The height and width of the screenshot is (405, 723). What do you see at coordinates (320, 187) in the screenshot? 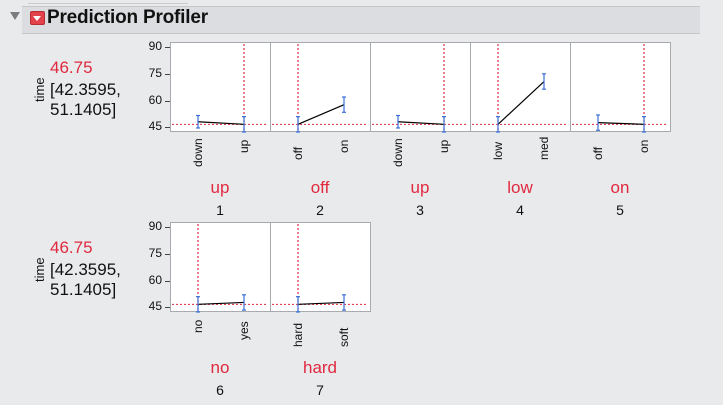
I see `factor-current-value: off` at bounding box center [320, 187].